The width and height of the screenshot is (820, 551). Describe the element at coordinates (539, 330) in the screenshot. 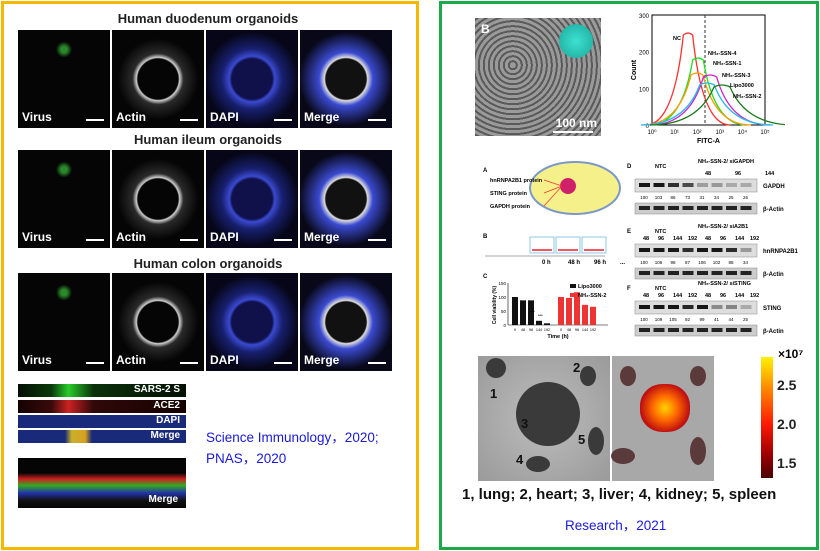

I see `x-tick-label: 144` at that location.